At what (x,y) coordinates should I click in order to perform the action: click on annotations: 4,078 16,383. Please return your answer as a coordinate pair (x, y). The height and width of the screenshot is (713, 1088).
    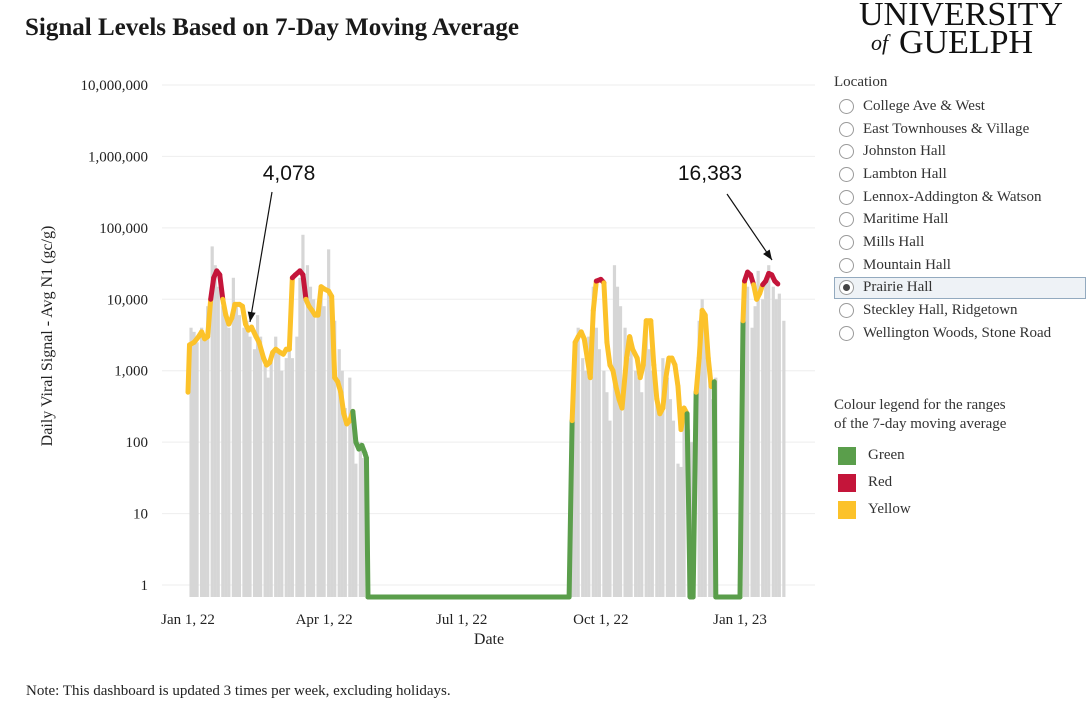
    Looking at the image, I should click on (510, 242).